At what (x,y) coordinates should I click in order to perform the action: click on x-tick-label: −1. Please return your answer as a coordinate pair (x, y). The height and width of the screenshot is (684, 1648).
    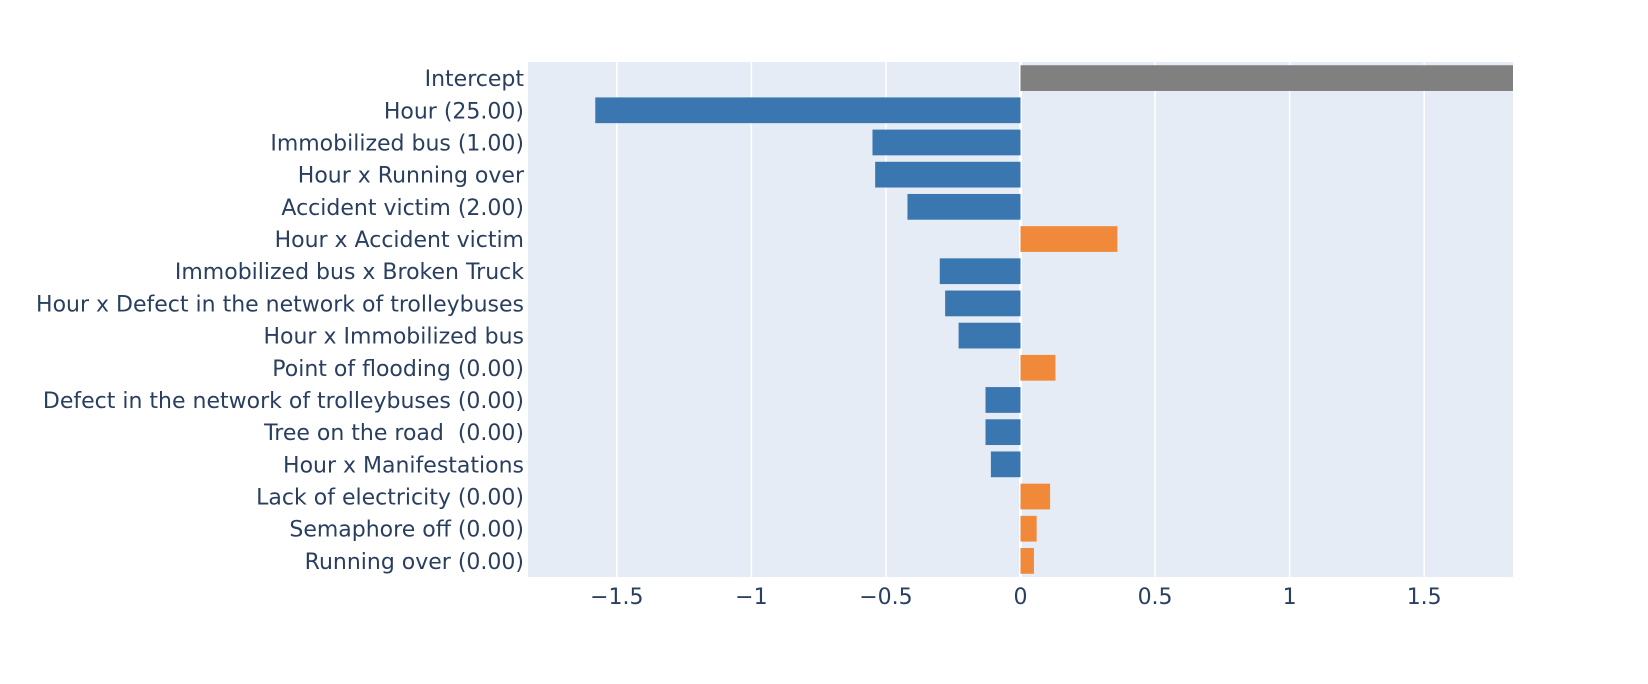
    Looking at the image, I should click on (751, 597).